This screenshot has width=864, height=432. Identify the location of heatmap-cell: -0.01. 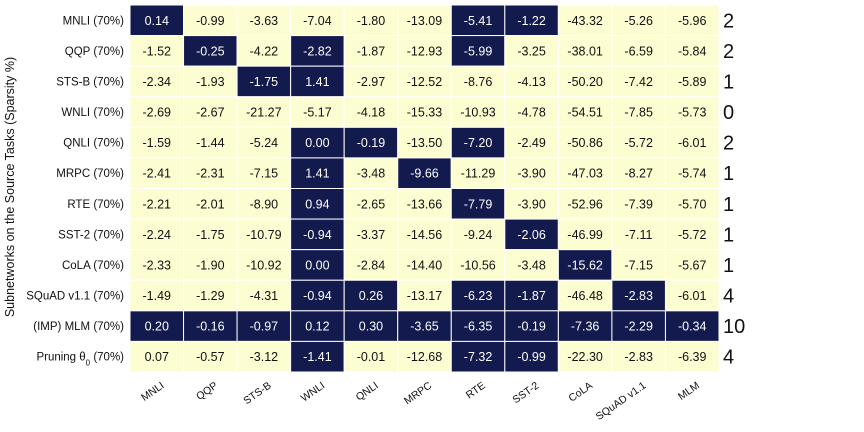
(371, 356).